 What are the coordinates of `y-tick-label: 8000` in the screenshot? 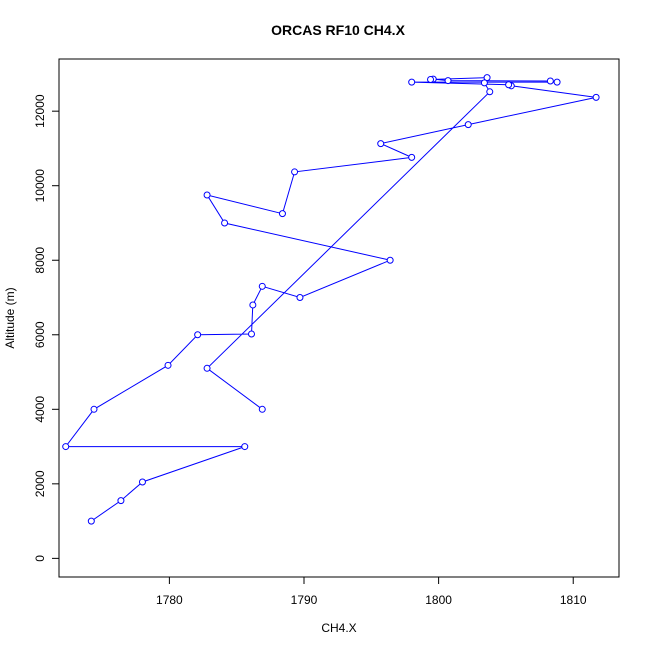 It's located at (40, 260).